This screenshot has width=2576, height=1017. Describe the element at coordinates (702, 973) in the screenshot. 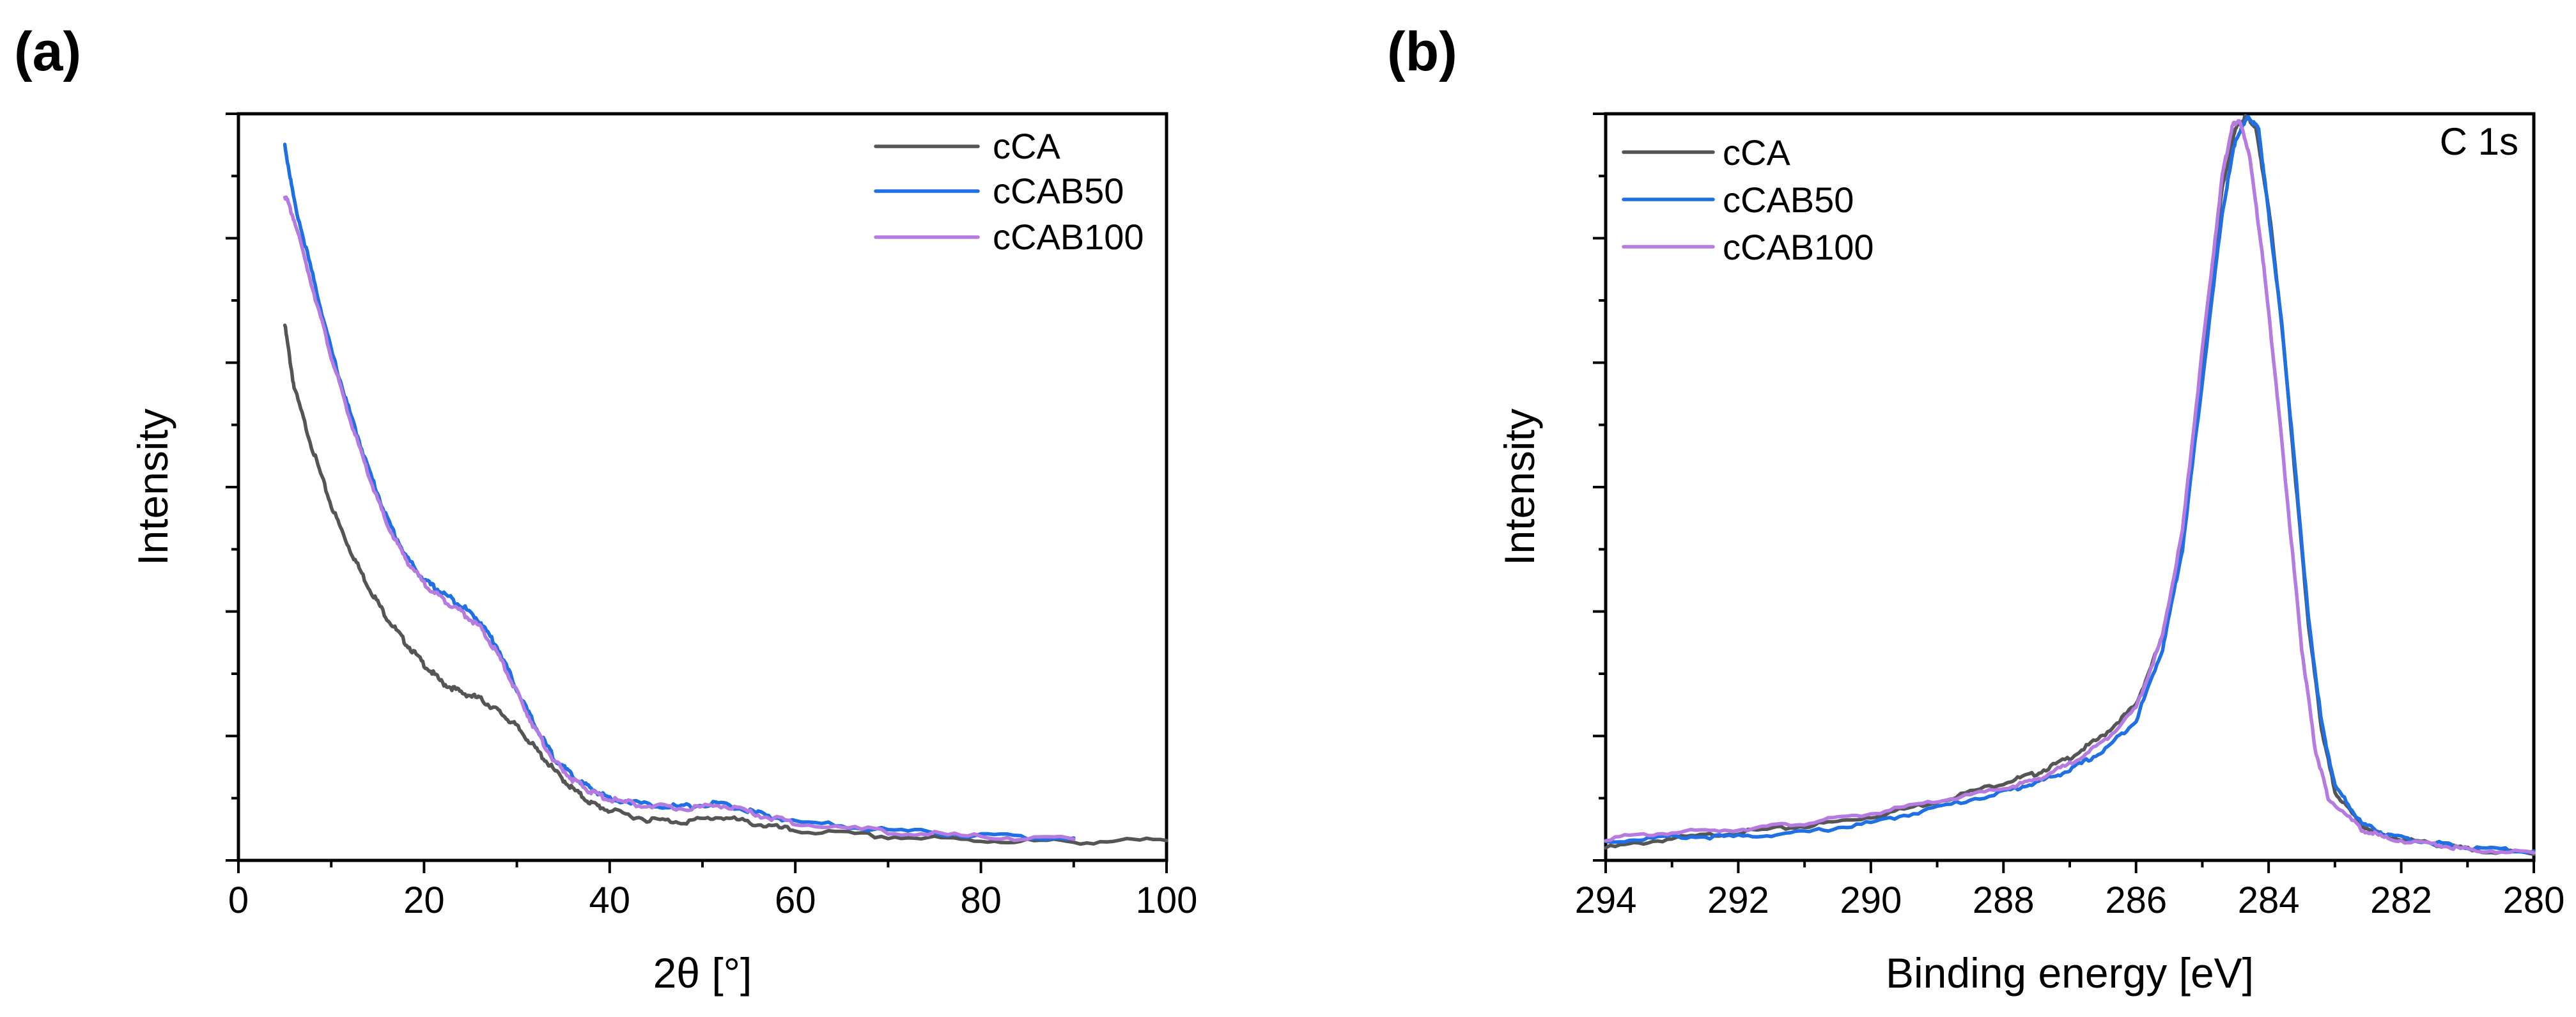

I see `panel-a-x-axis-label: 2θ [°]` at that location.